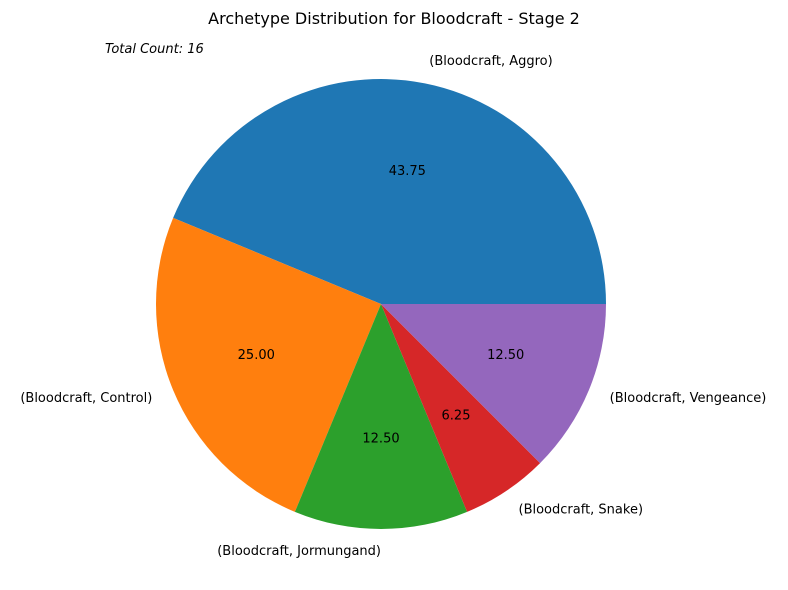 The height and width of the screenshot is (590, 788). Describe the element at coordinates (299, 551) in the screenshot. I see `slice-label-jormungand: (Bloodcraft, Jormungand)` at that location.